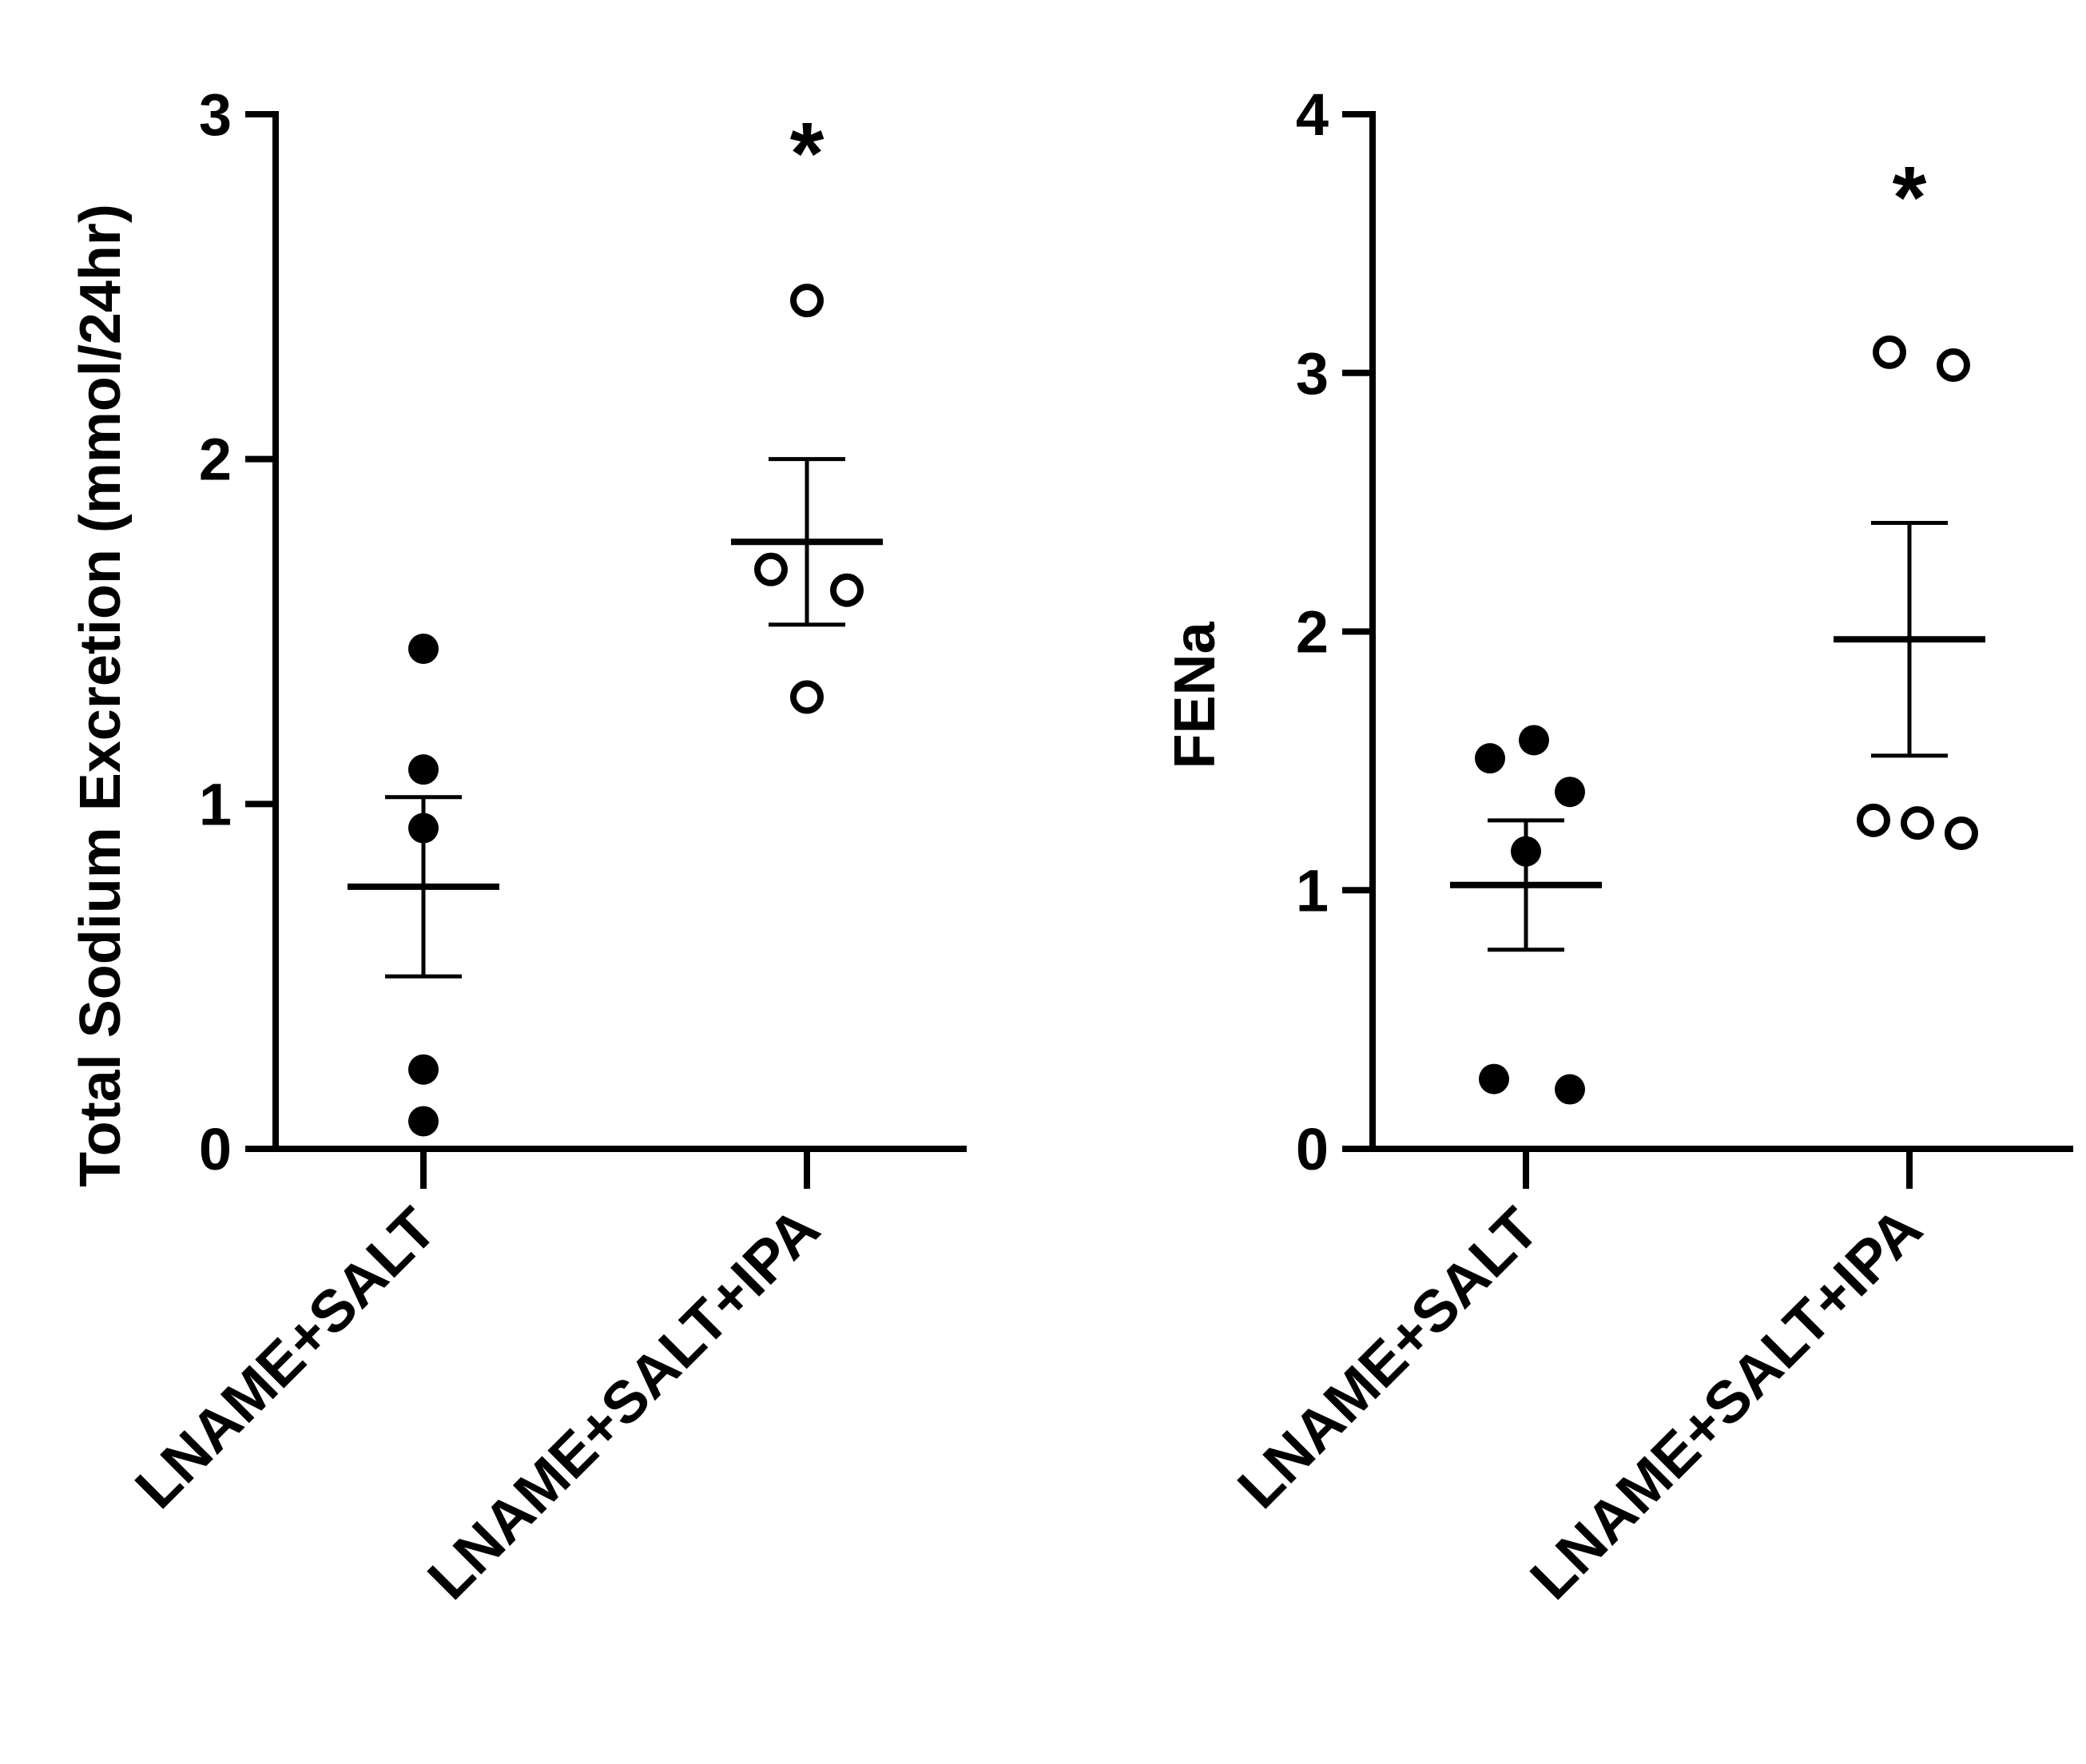 The width and height of the screenshot is (2086, 1764). What do you see at coordinates (1195, 695) in the screenshot?
I see `y-axis-label: FENa` at bounding box center [1195, 695].